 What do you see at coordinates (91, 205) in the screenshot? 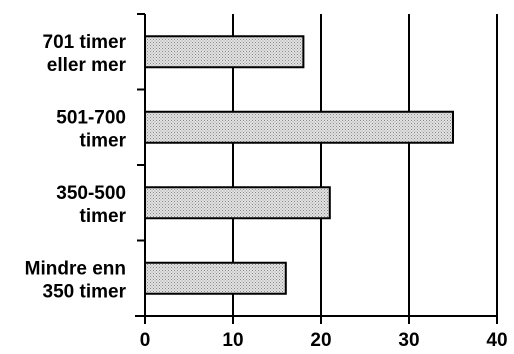
I see `category-label-2: 350-500 timer` at bounding box center [91, 205].